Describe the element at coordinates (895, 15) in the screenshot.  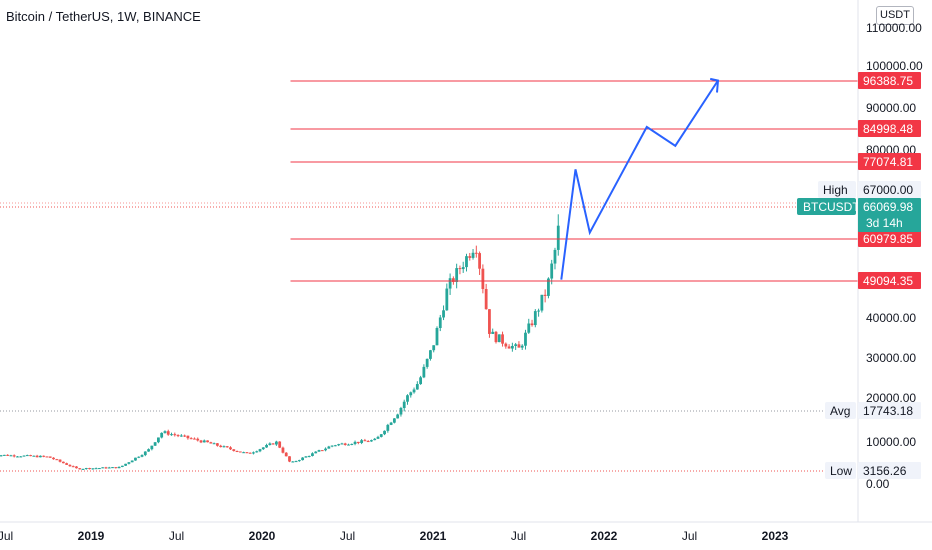
I see `currency-button: USDT` at that location.